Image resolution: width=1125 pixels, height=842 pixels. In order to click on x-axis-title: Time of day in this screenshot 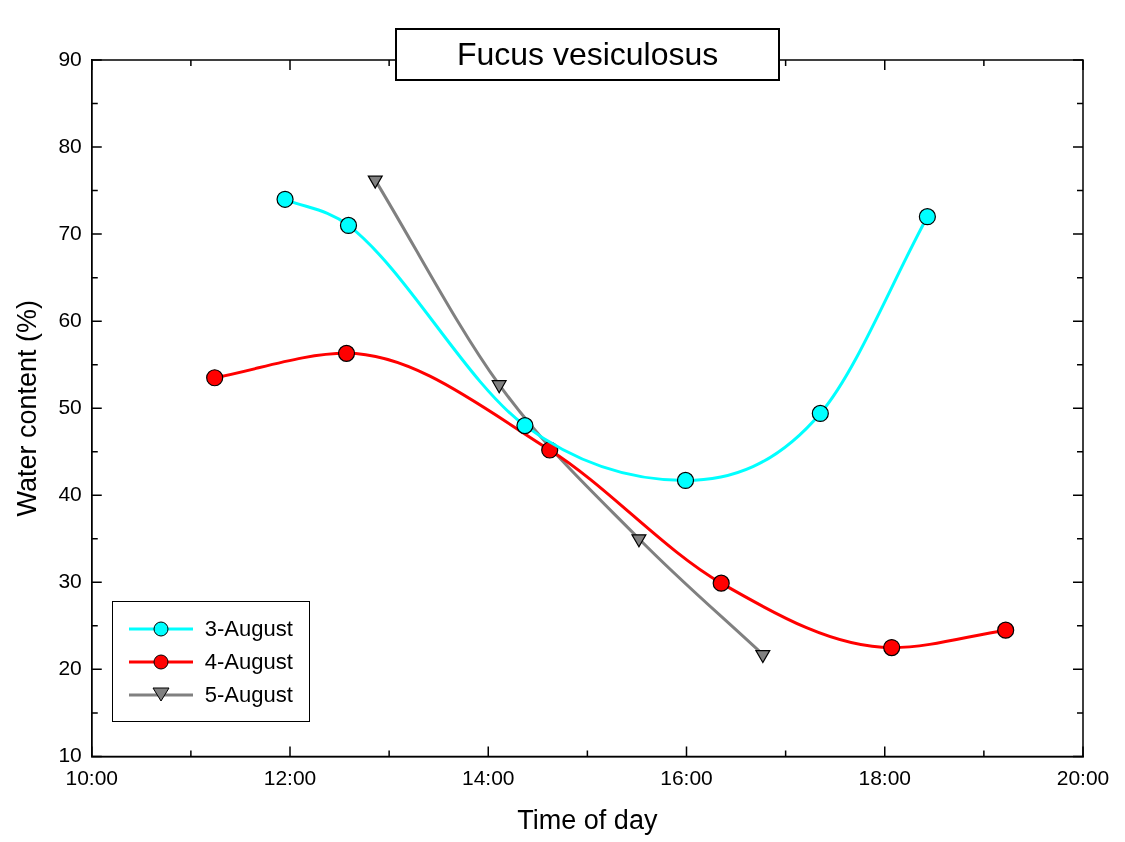, I will do `click(587, 820)`.